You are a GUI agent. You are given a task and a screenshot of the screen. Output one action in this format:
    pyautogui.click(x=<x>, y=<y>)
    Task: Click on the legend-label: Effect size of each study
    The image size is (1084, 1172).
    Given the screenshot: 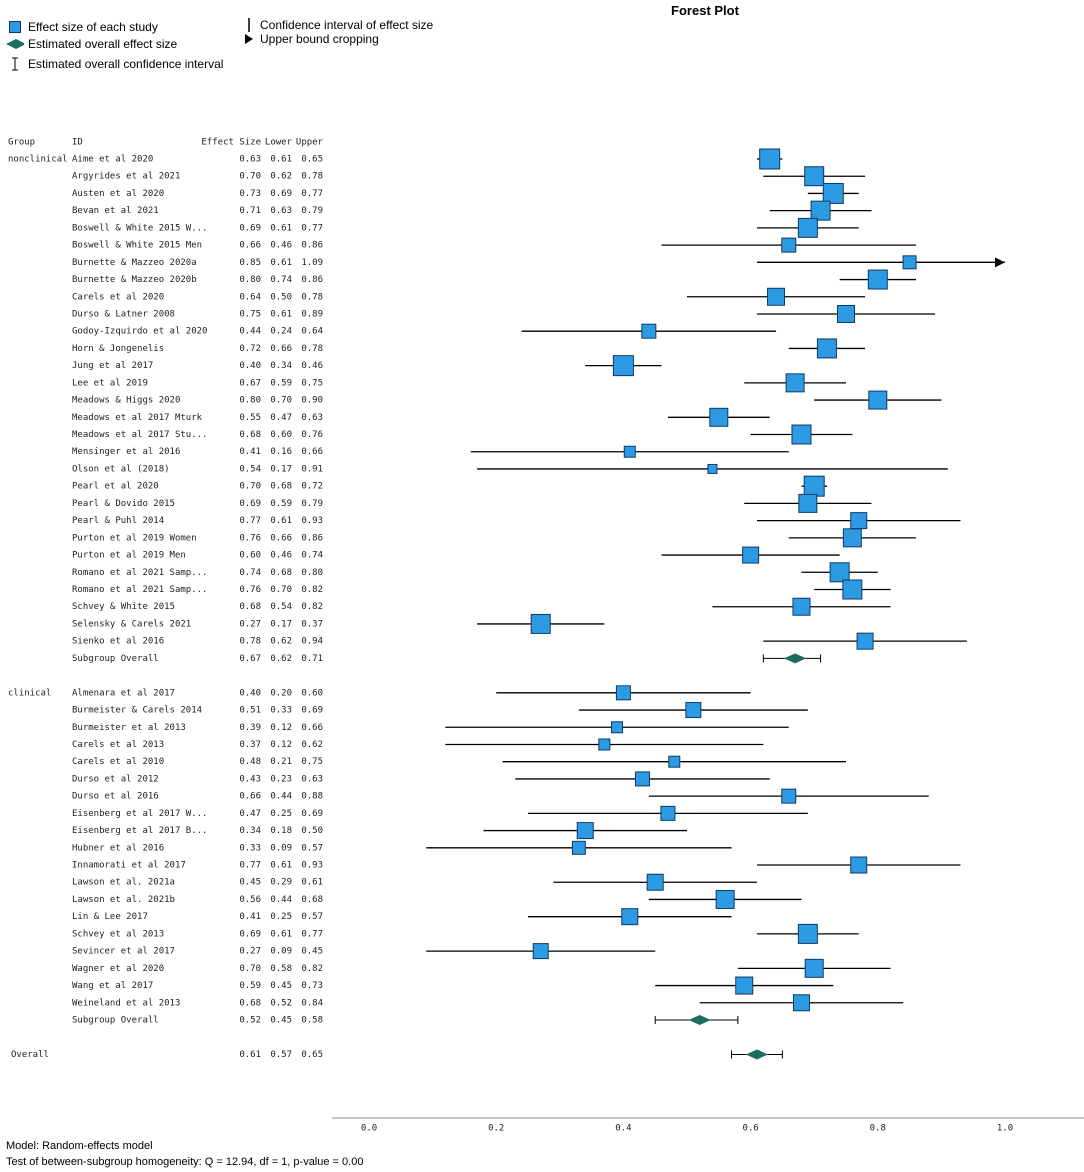 What is the action you would take?
    pyautogui.click(x=93, y=26)
    